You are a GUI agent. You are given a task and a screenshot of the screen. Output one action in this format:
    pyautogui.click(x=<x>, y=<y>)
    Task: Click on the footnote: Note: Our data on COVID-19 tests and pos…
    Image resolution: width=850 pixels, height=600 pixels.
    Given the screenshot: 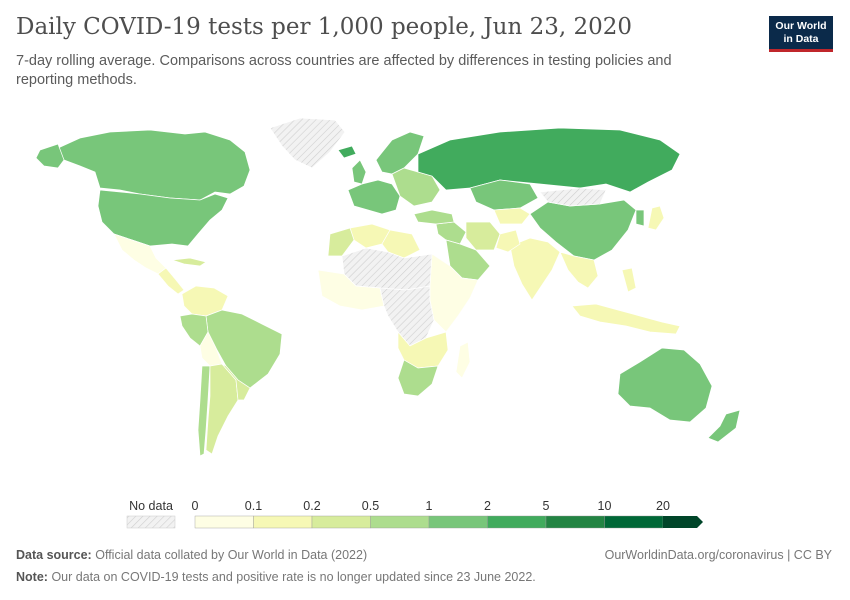 What is the action you would take?
    pyautogui.click(x=276, y=577)
    